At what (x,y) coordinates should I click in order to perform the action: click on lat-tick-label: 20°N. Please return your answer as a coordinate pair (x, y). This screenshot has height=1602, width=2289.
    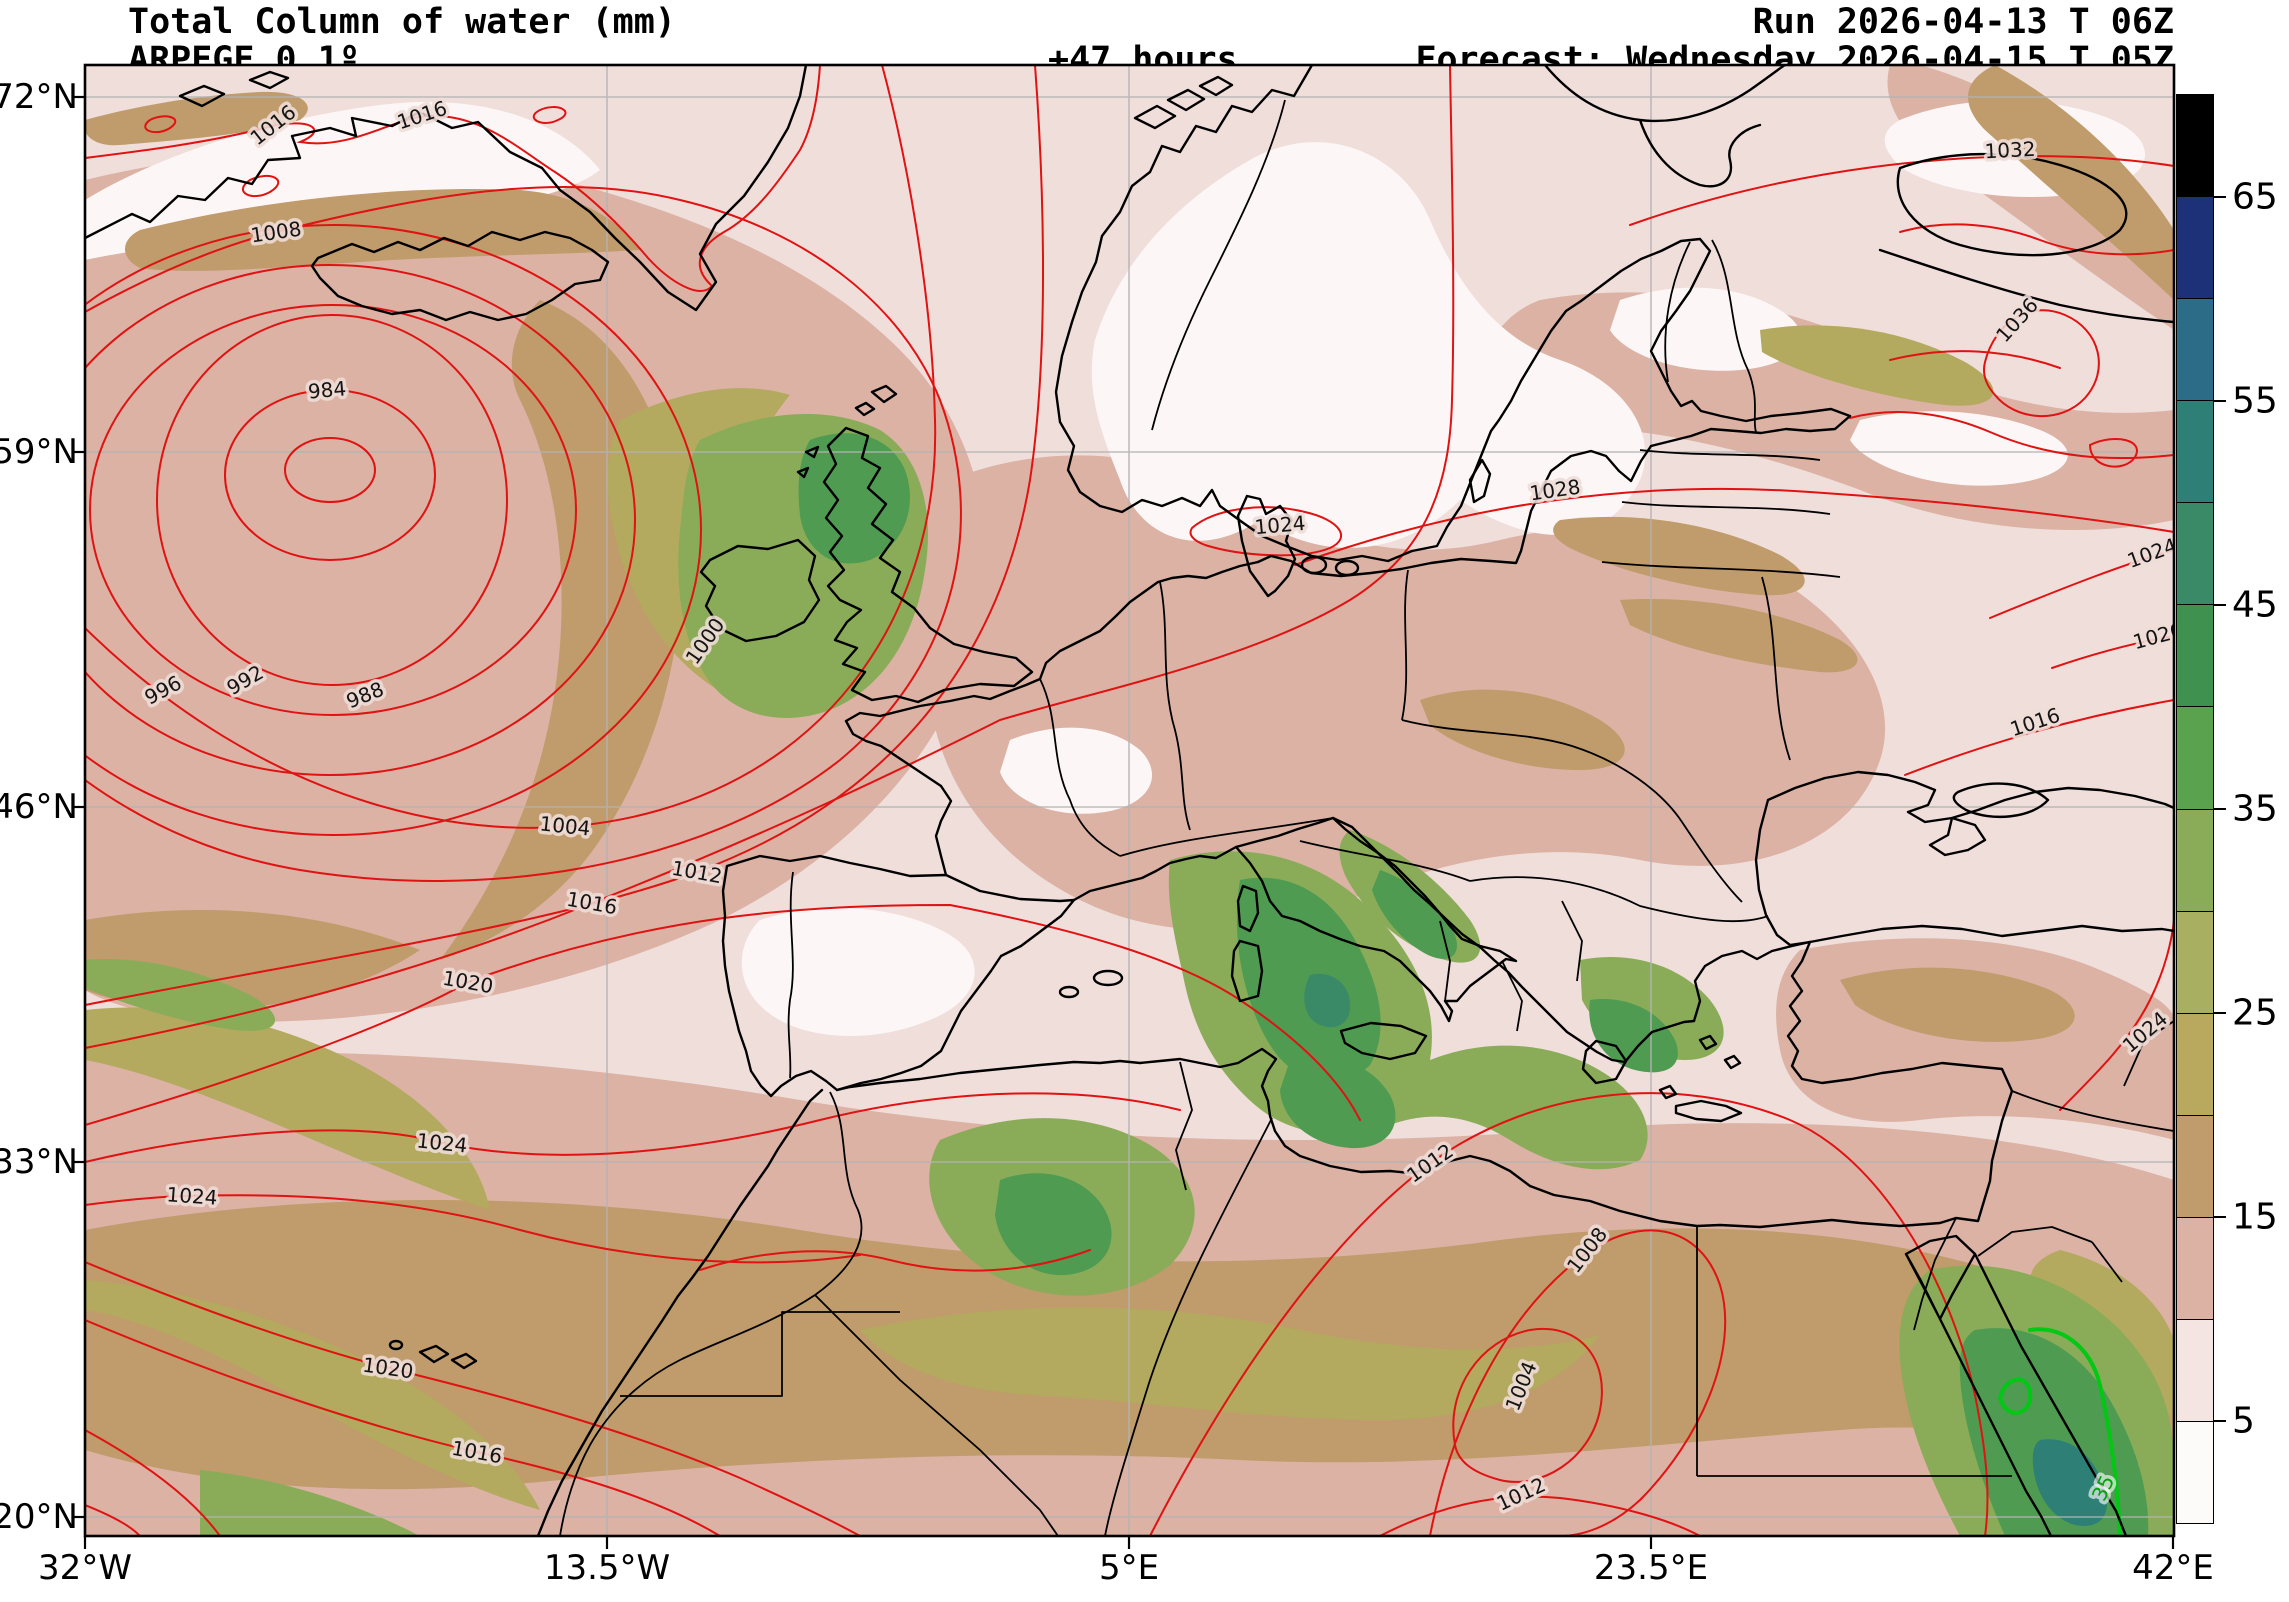
    Looking at the image, I should click on (39, 1517).